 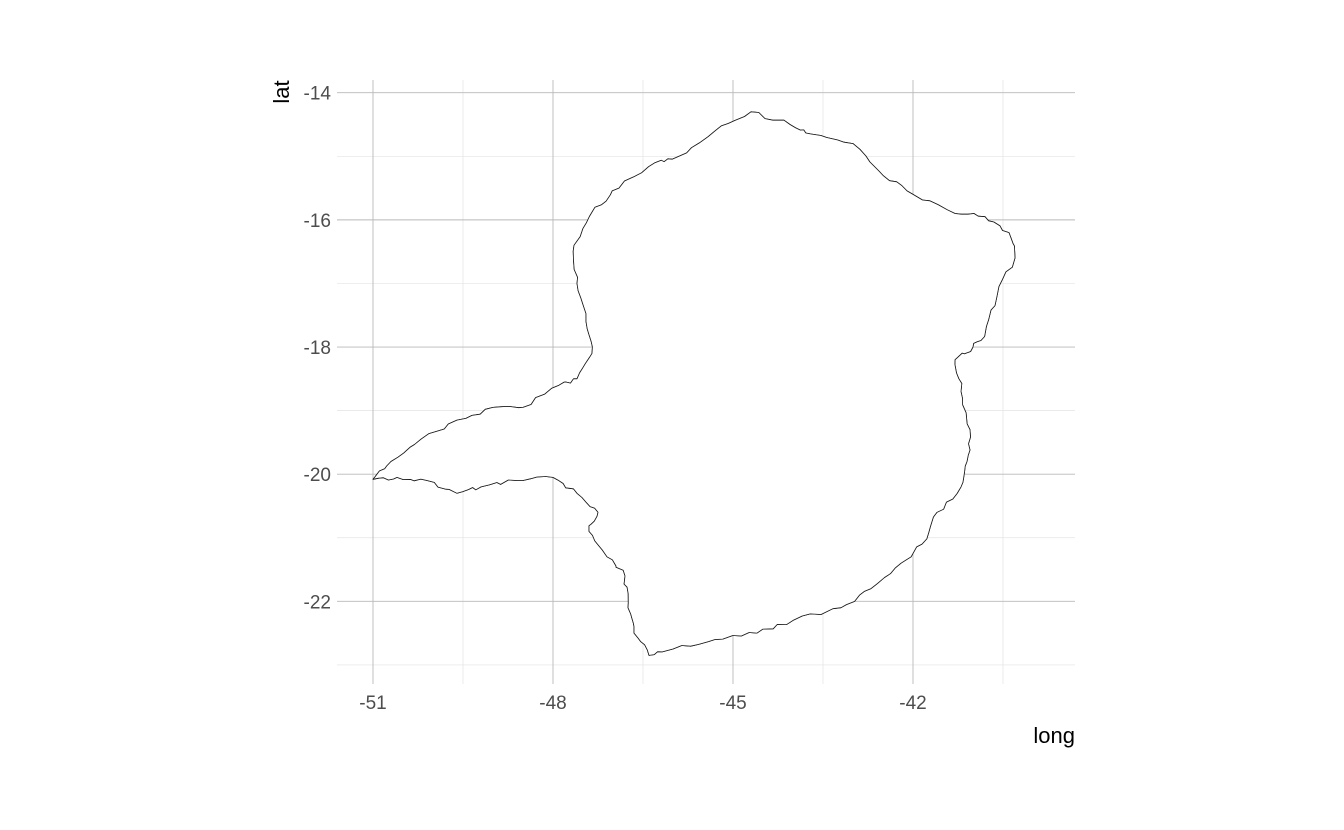 I want to click on y-tick-label: -18, so click(x=317, y=348).